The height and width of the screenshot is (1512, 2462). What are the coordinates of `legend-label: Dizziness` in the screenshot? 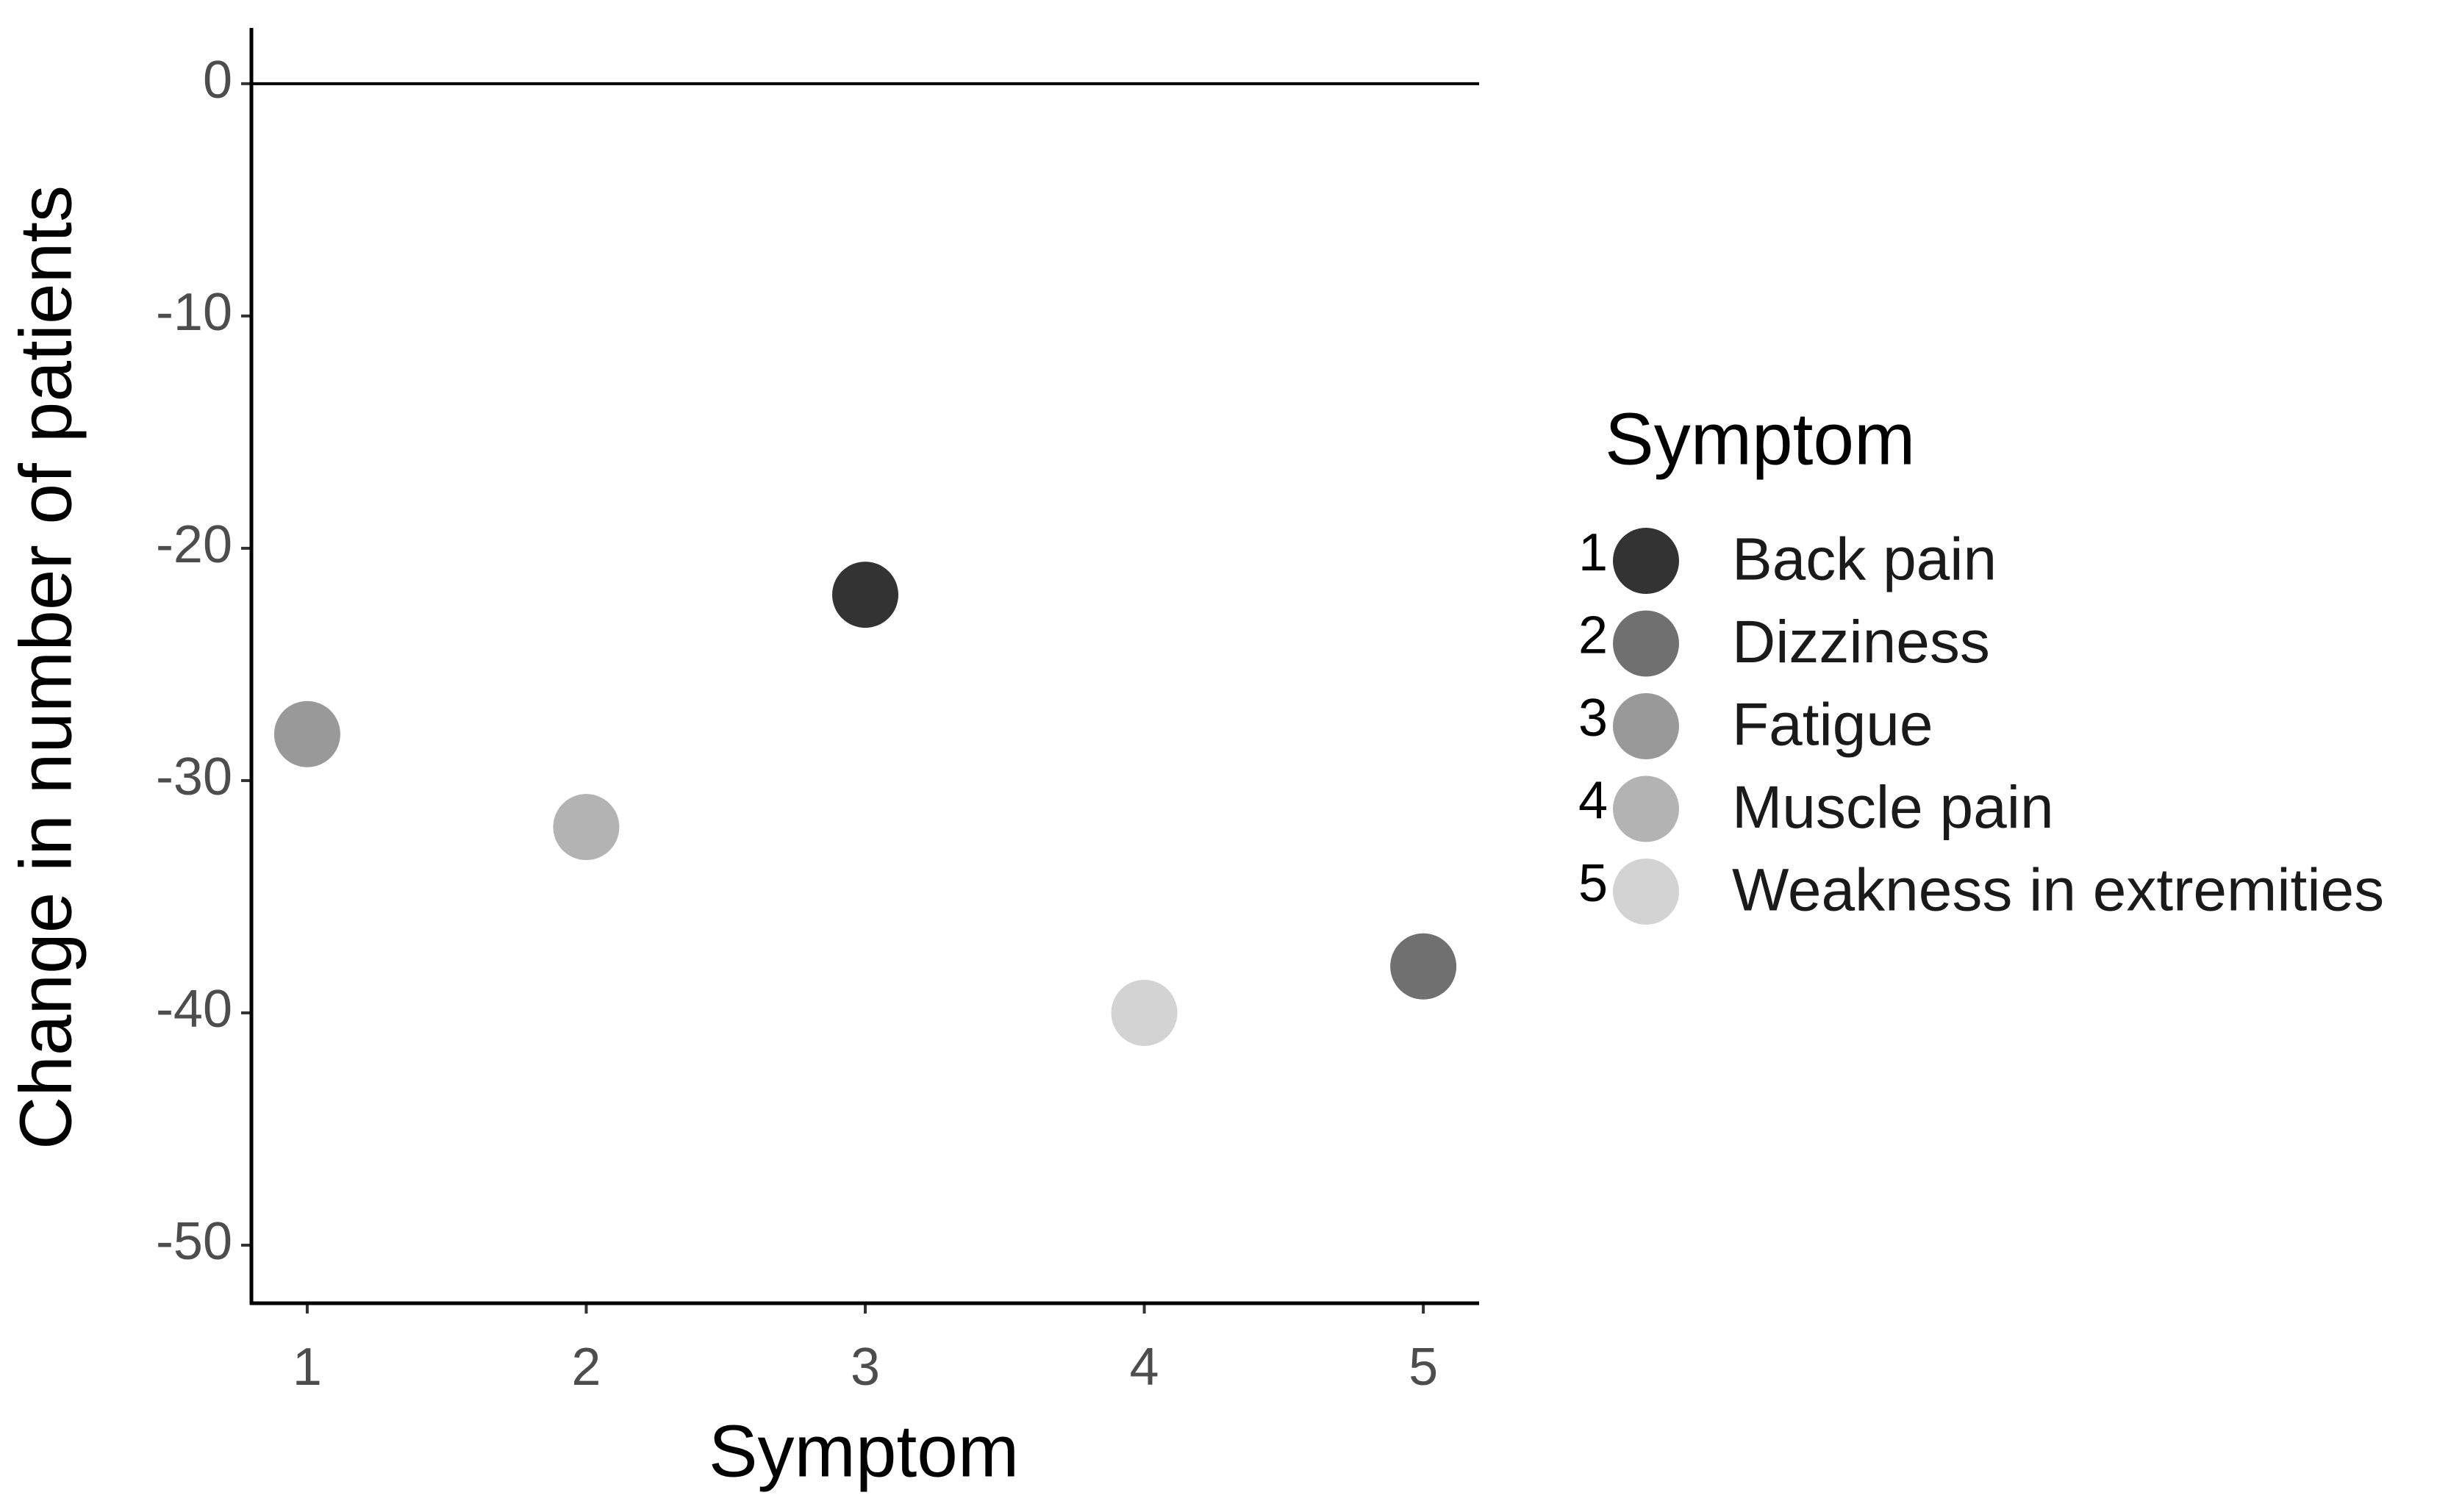 It's located at (1861, 642).